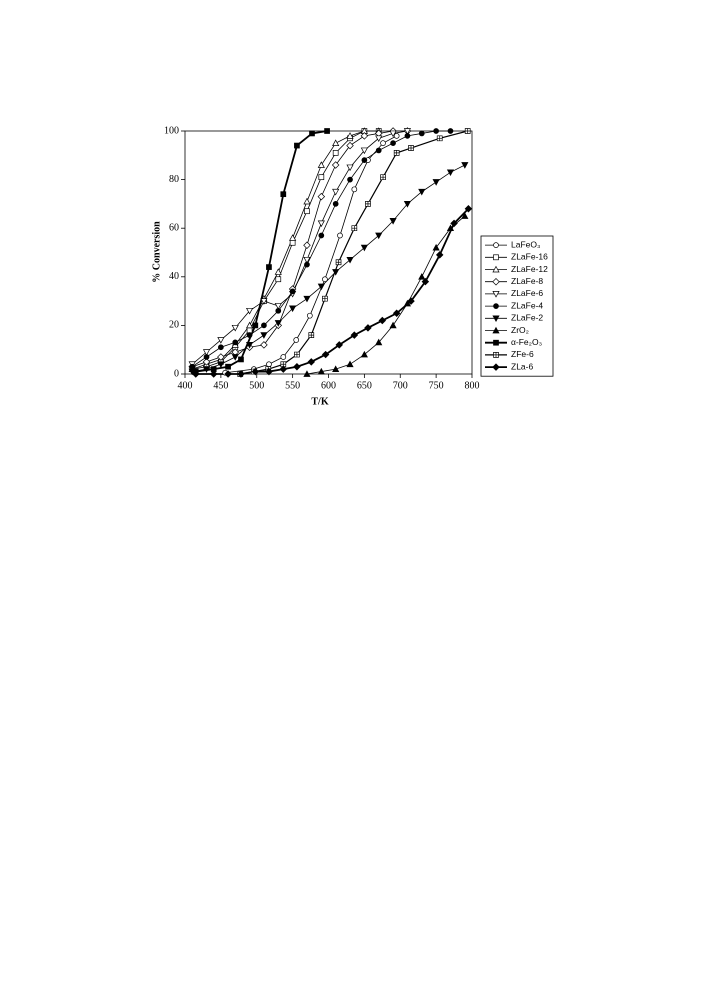 This screenshot has width=725, height=989. What do you see at coordinates (529, 257) in the screenshot?
I see `legend-label: ZLaFe-16` at bounding box center [529, 257].